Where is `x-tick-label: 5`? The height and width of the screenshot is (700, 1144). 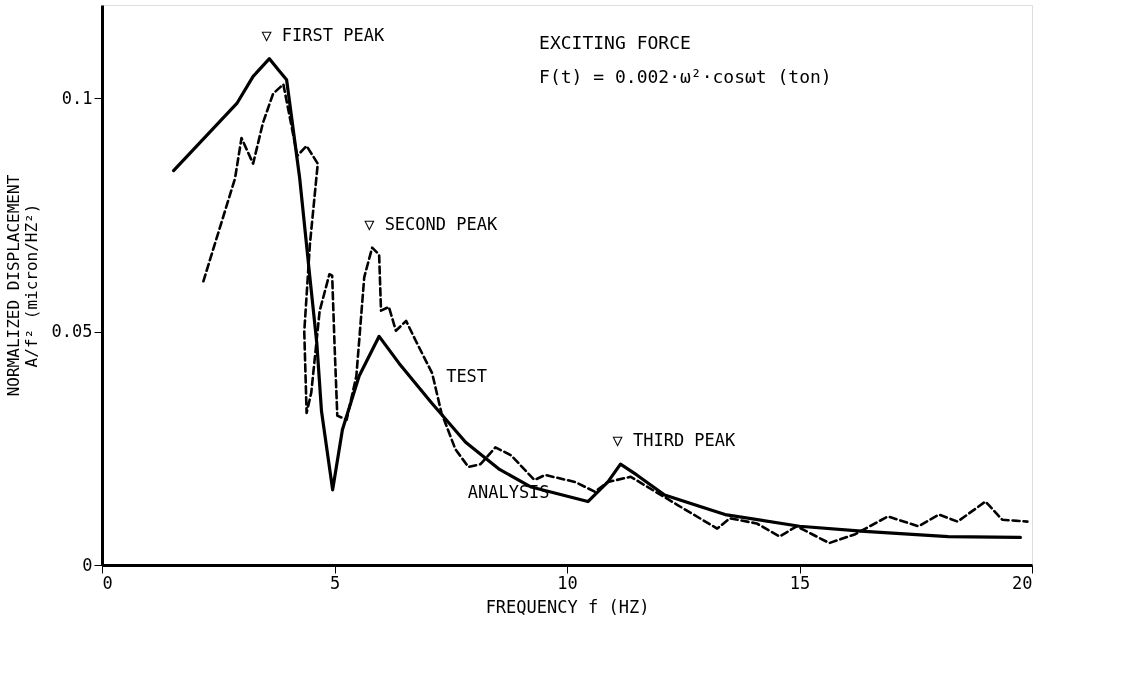
x-tick-label: 5 is located at coordinates (335, 582).